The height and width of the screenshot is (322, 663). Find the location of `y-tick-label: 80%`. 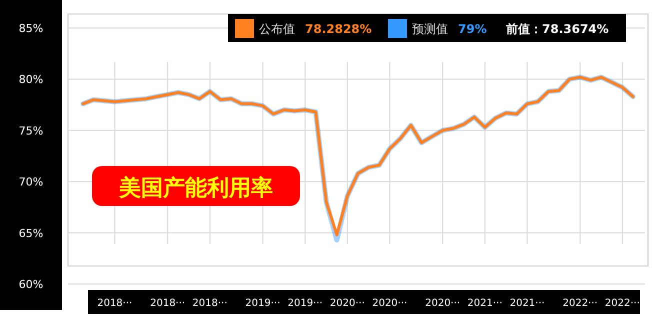

y-tick-label: 80% is located at coordinates (31, 79).